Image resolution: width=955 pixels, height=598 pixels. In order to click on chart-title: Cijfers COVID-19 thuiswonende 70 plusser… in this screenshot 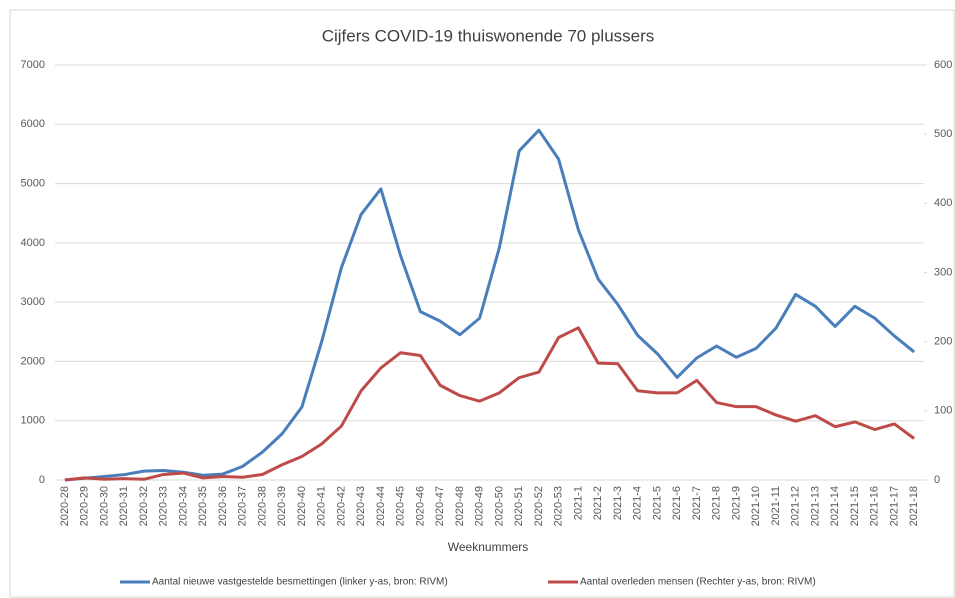, I will do `click(488, 35)`.